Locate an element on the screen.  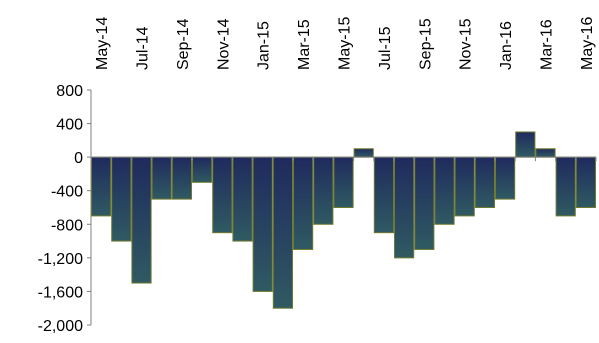
x-tick-label: Mar-15 is located at coordinates (304, 44).